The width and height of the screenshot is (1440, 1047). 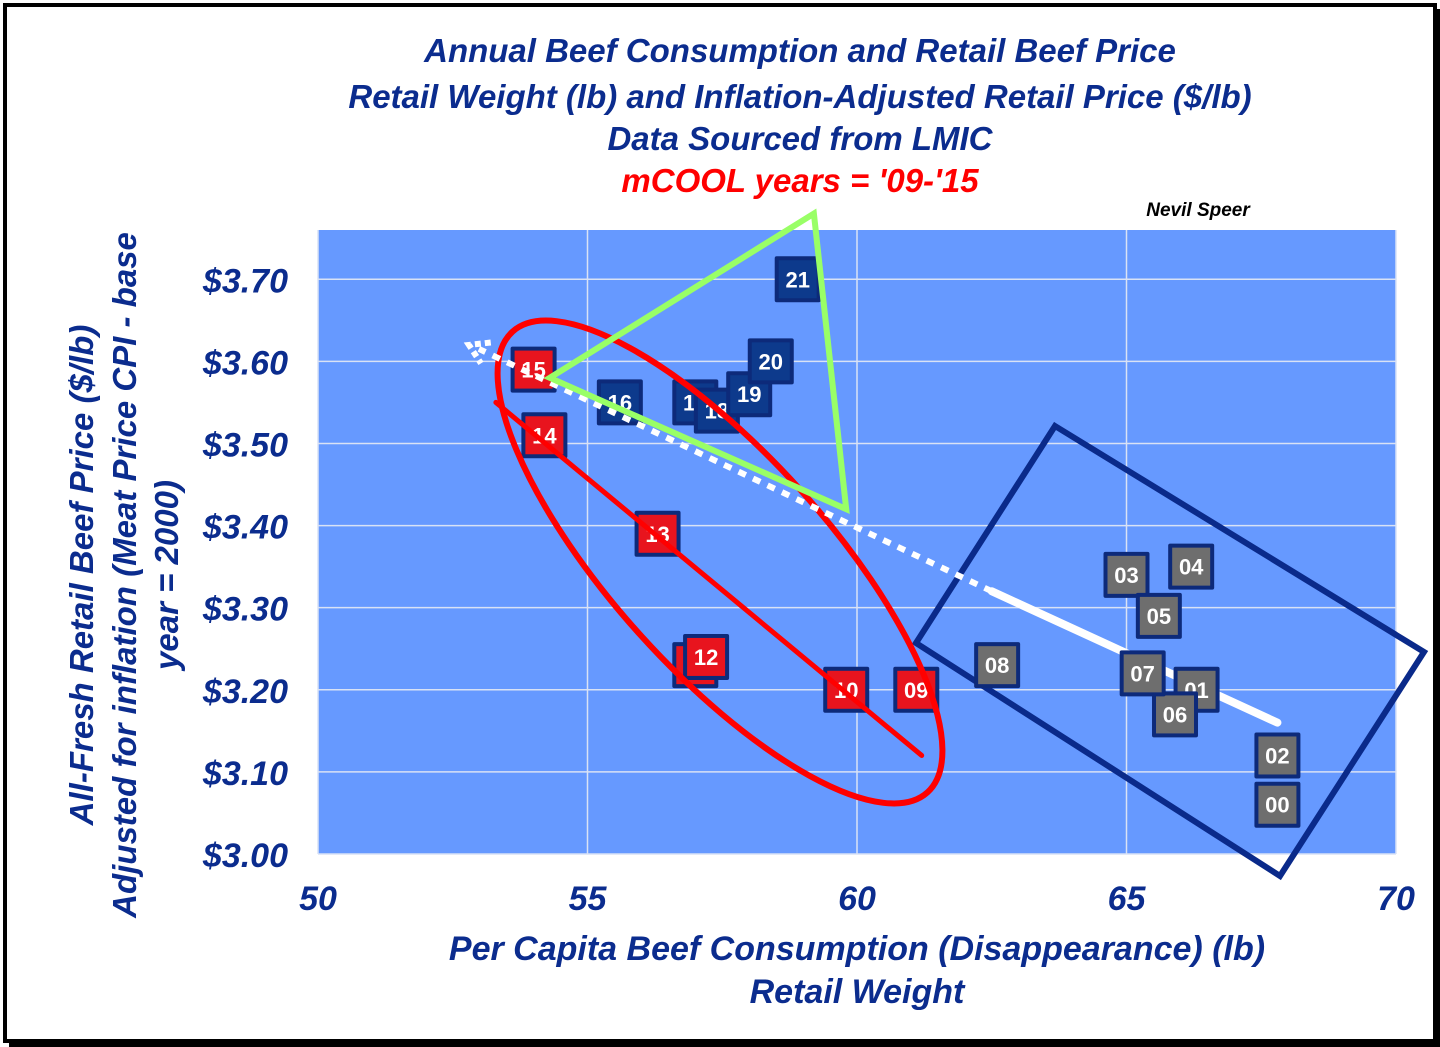 I want to click on y-axis-title-3: year = 2000), so click(x=166, y=576).